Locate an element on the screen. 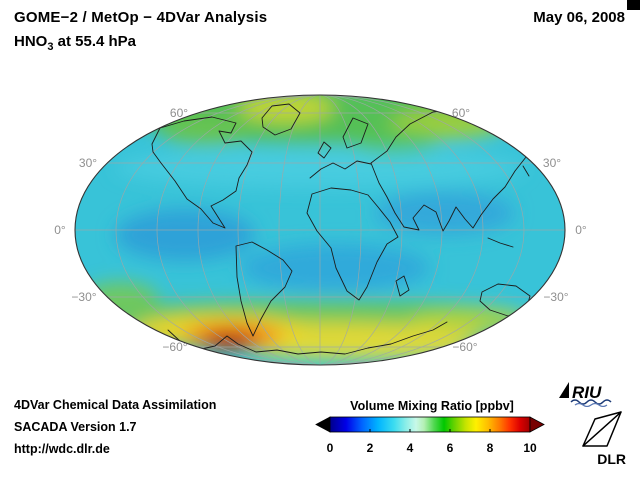 The width and height of the screenshot is (640, 480). riu-logo: RIU is located at coordinates (593, 395).